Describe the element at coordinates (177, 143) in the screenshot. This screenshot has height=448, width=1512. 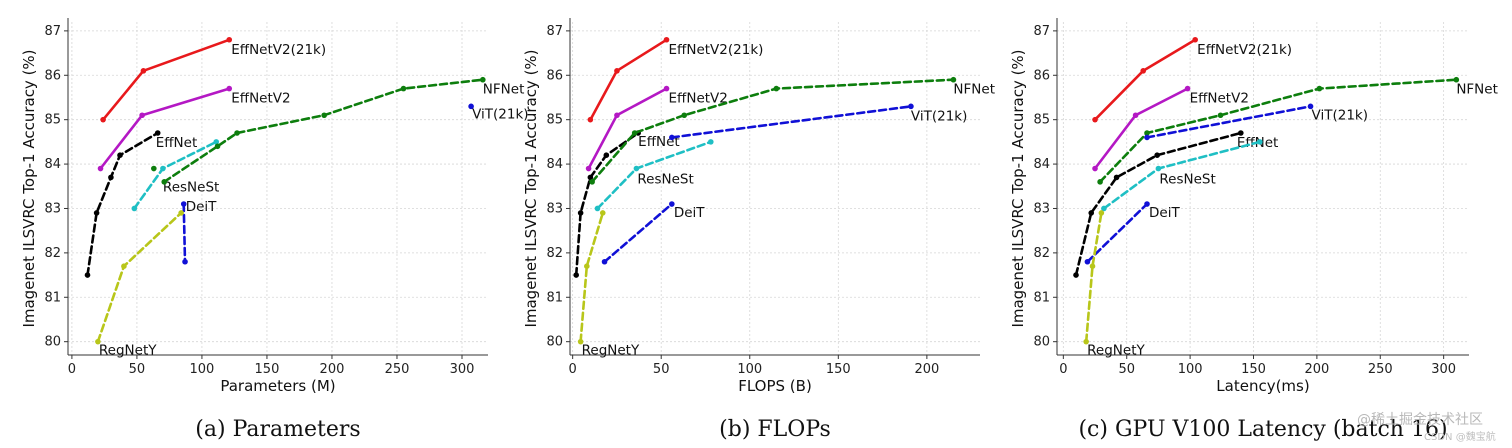
I see `series-label-effnet: EffNet` at that location.